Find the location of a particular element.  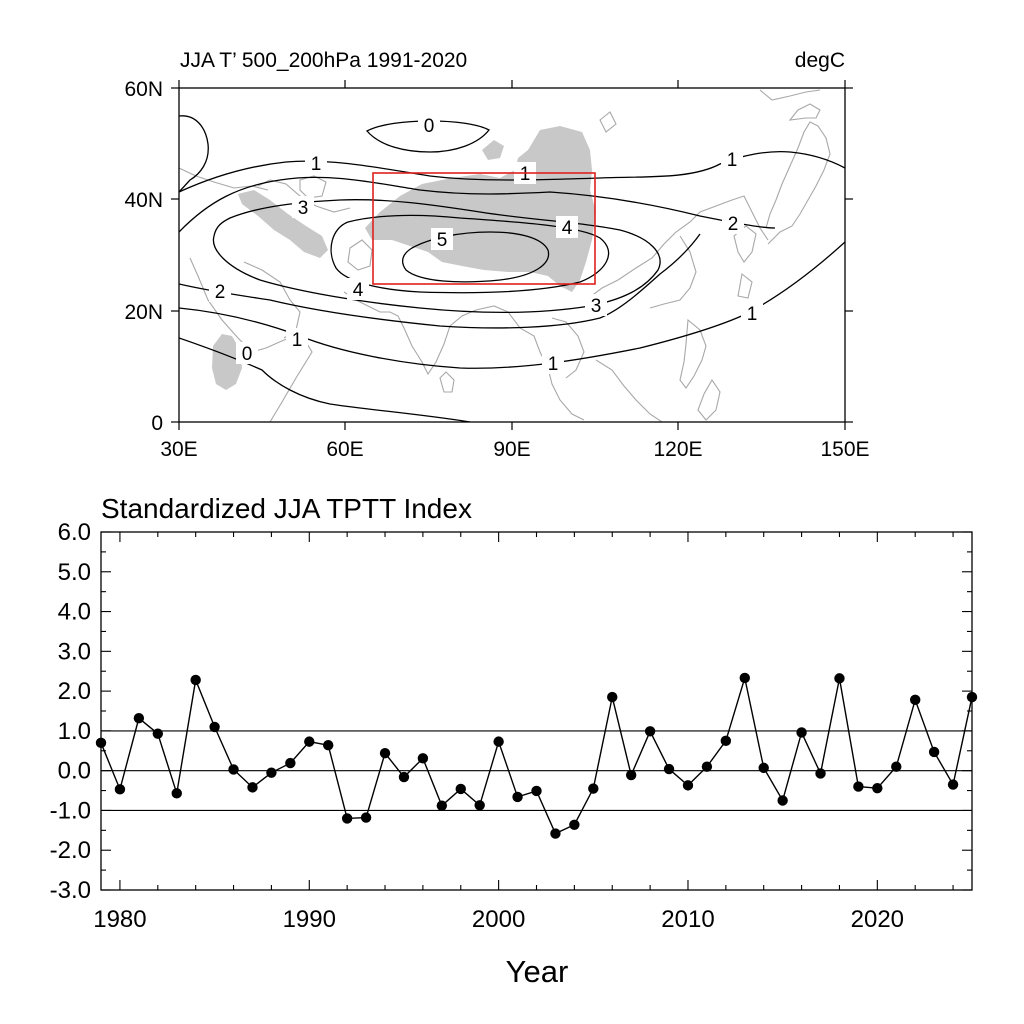

x-tick-label: 2000 is located at coordinates (498, 919).